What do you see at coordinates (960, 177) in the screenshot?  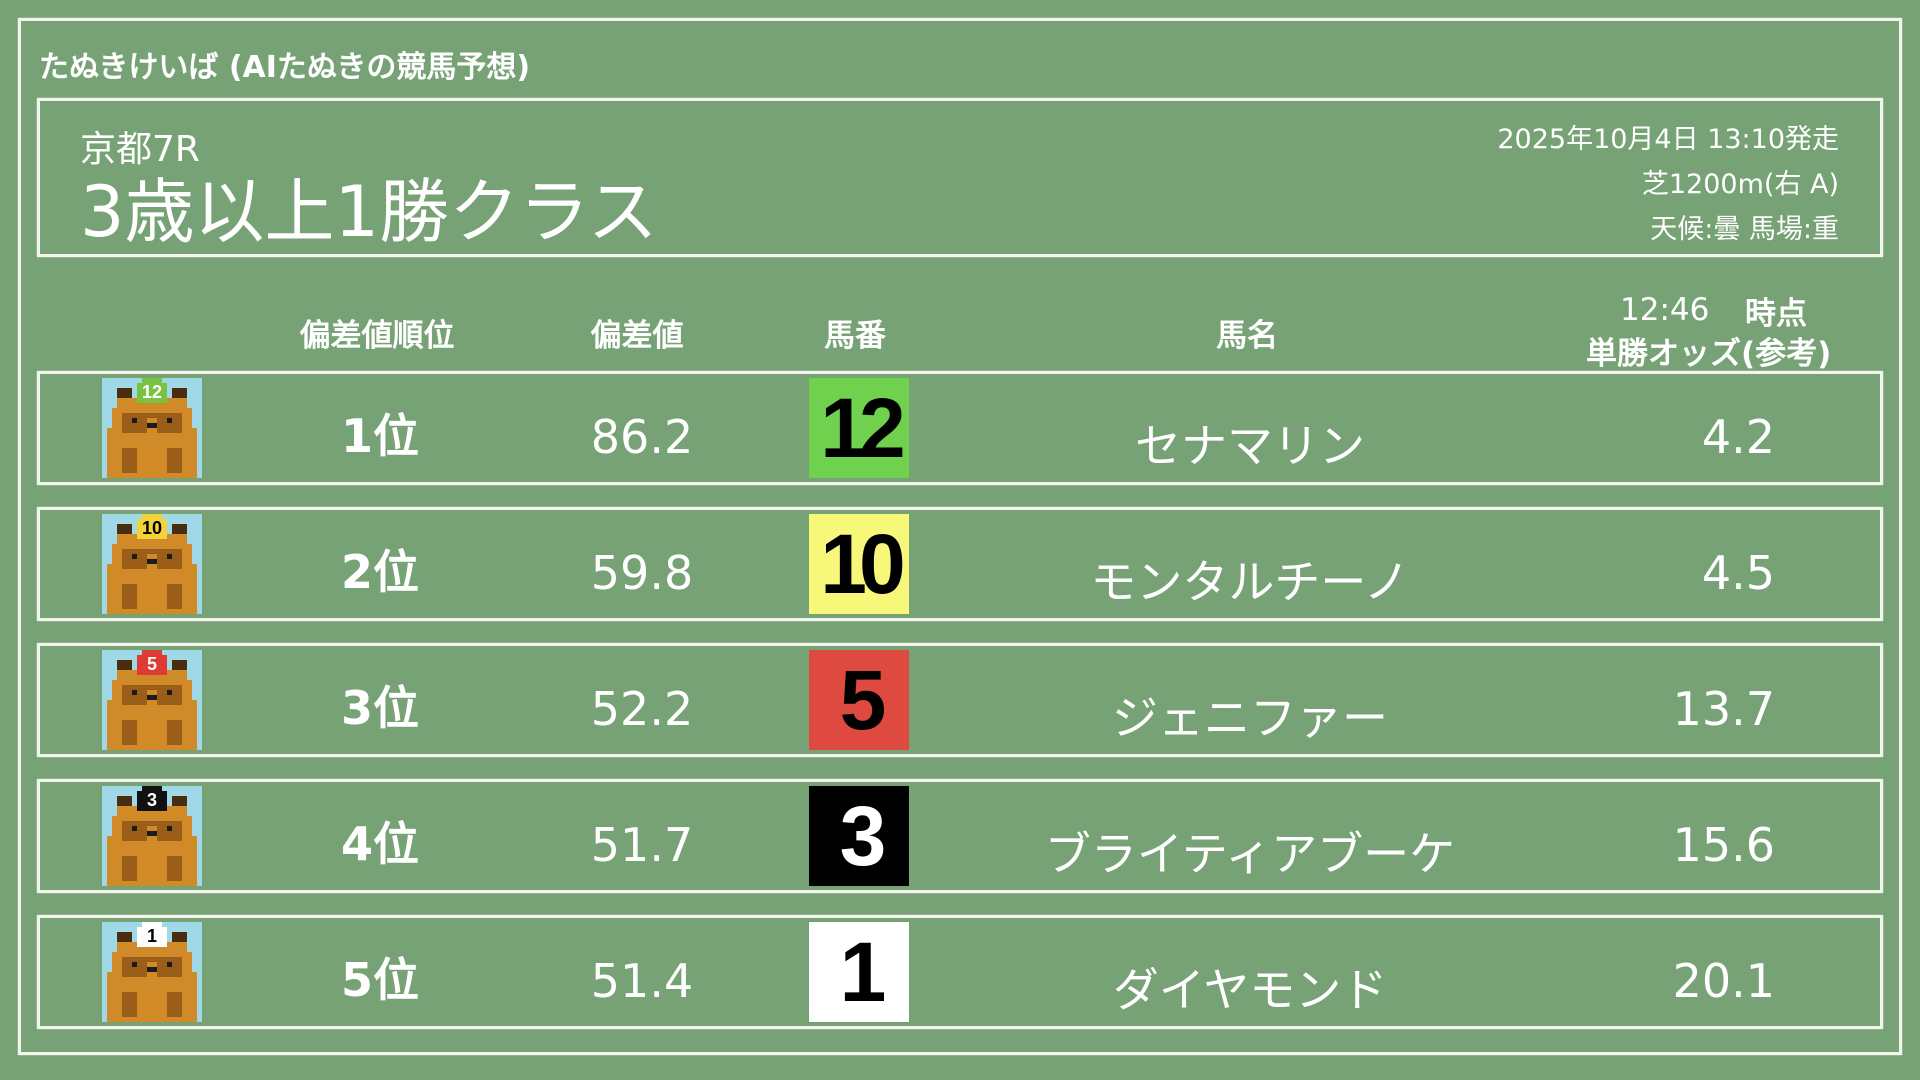 I see `race-header` at bounding box center [960, 177].